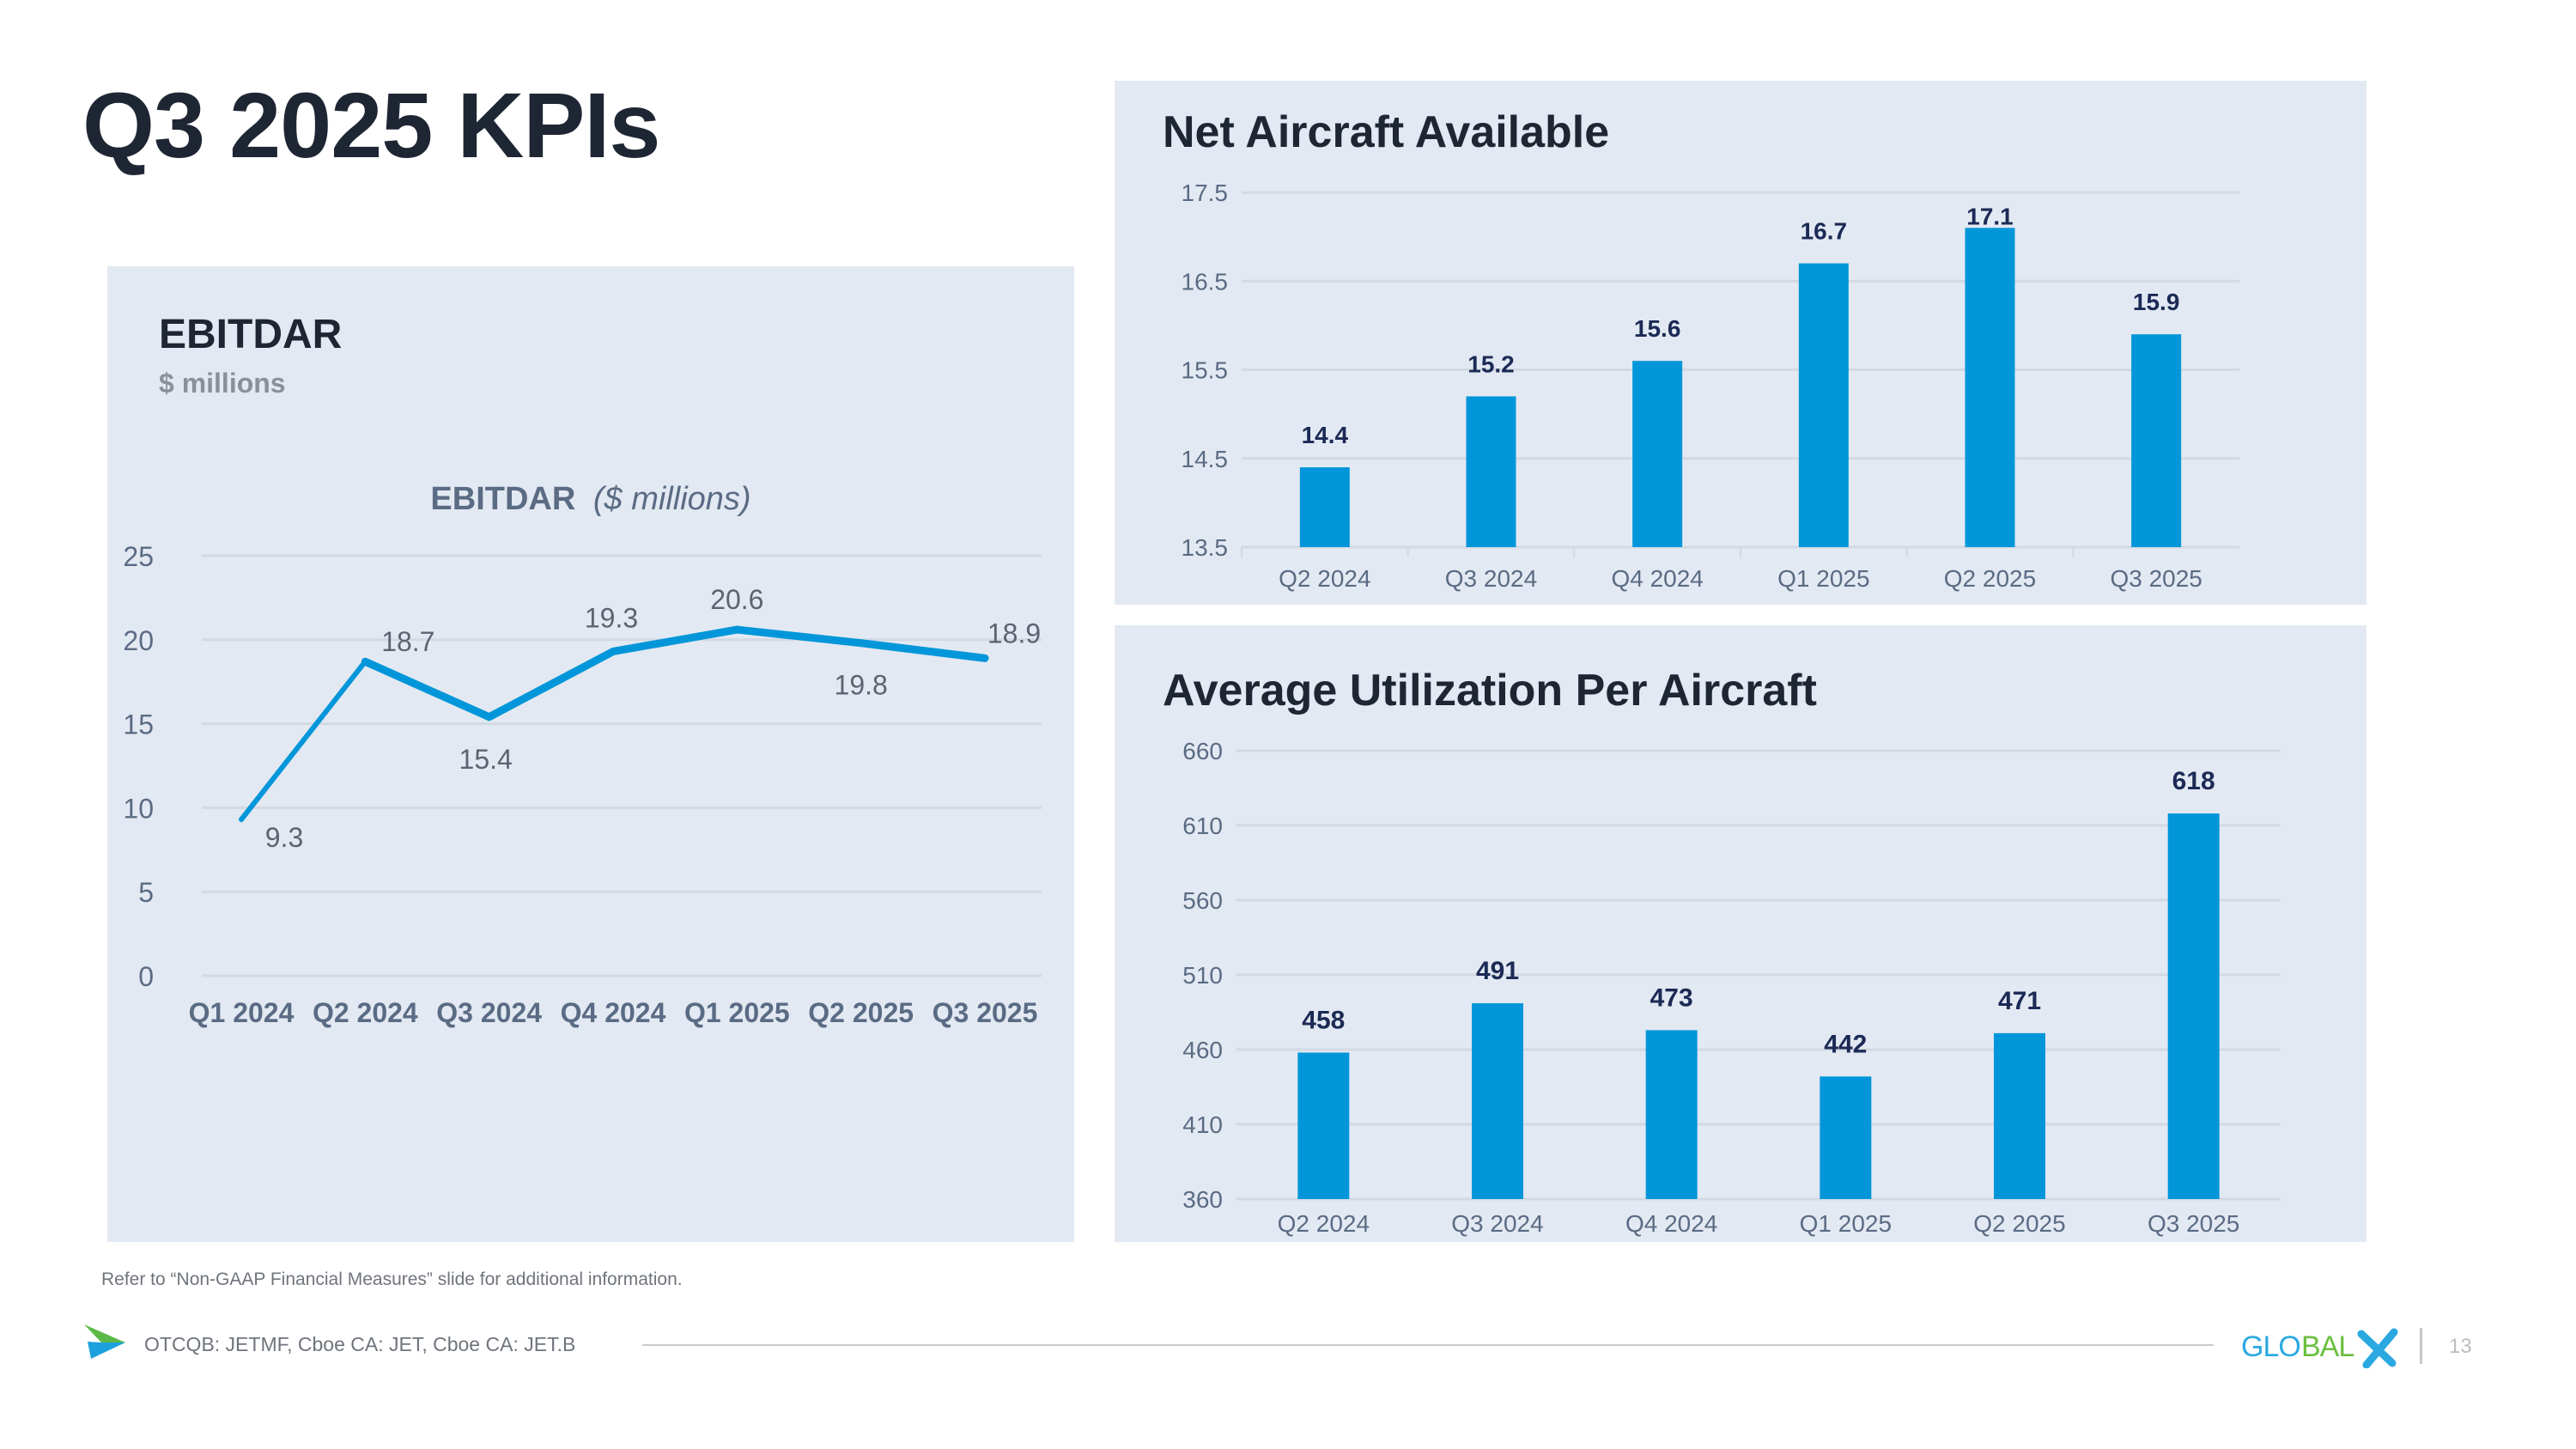 The image size is (2576, 1449). What do you see at coordinates (737, 1012) in the screenshot?
I see `ebitdar-x-tick-label: Q1 2025` at bounding box center [737, 1012].